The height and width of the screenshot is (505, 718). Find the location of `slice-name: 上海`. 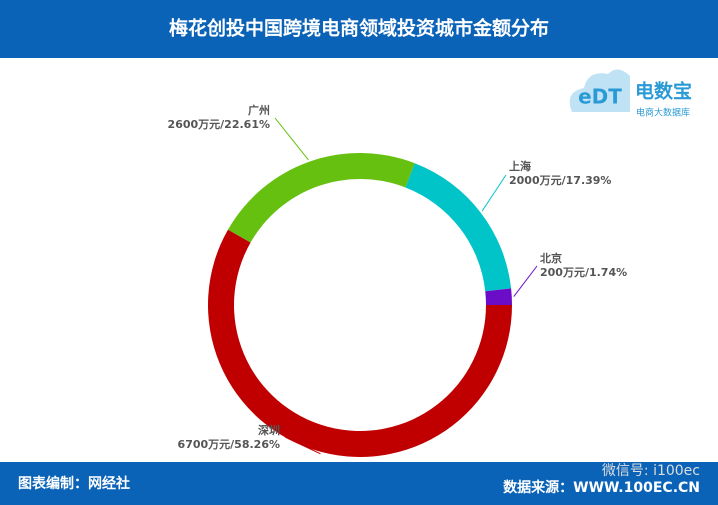

slice-name: 上海 is located at coordinates (520, 166).